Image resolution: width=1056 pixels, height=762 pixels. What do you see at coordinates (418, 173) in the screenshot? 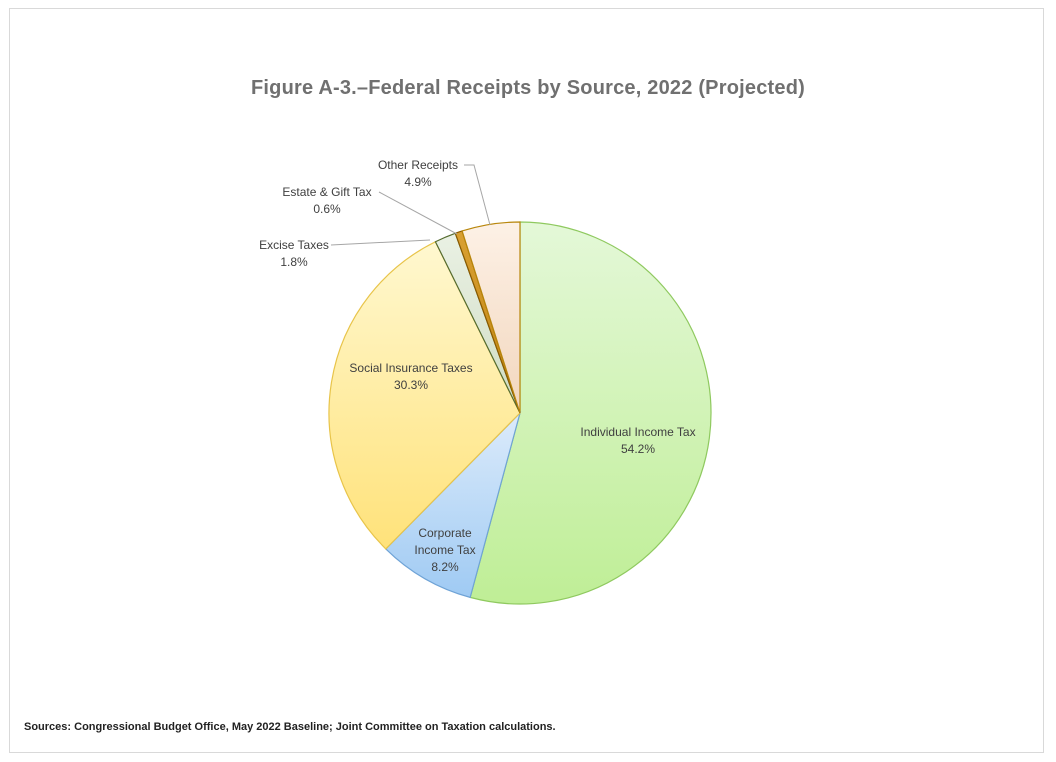
I see `data-label-other-receipts: Other Receipts 4.9%` at bounding box center [418, 173].